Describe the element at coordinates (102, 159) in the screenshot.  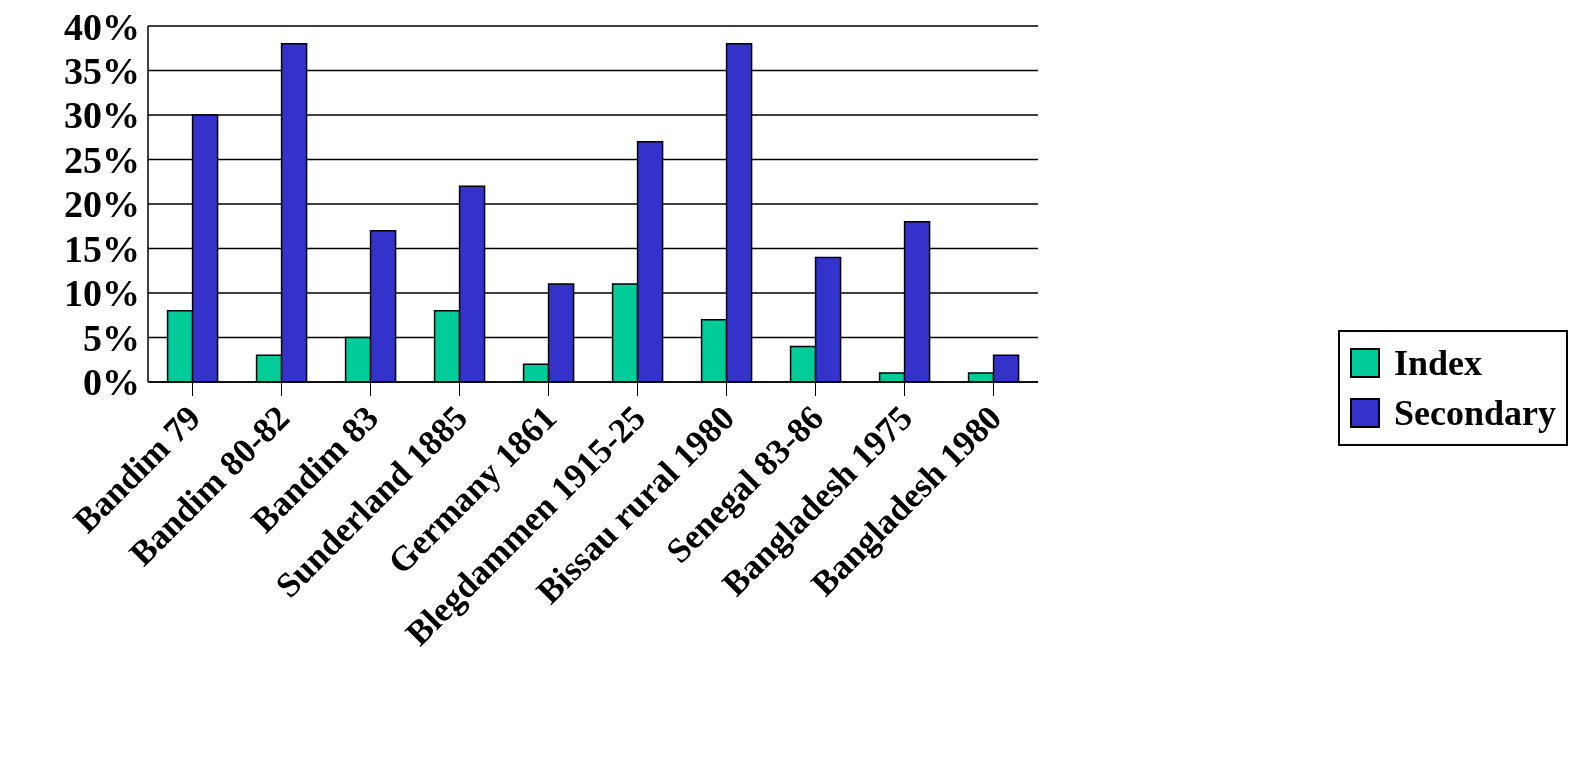
I see `y-tick-label: 25%` at that location.